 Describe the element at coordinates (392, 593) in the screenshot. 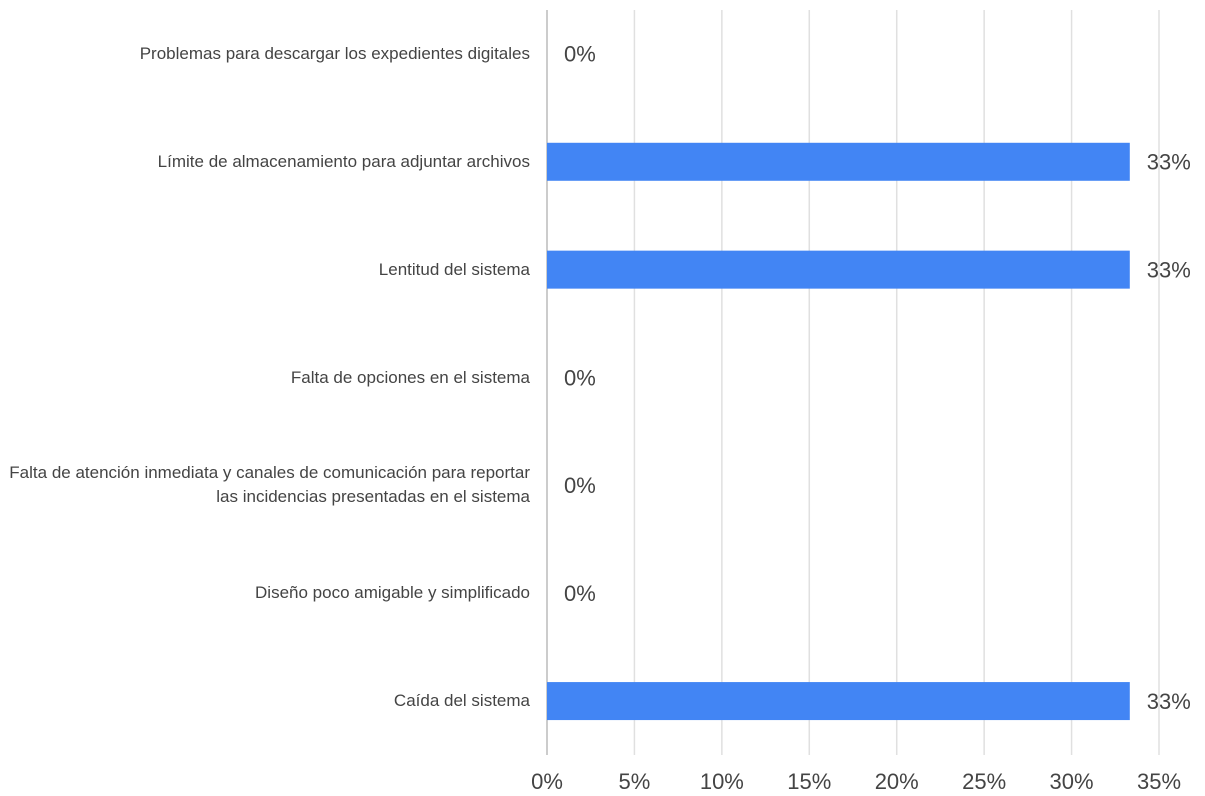

I see `category-label: Diseño poco amigable y simplificado` at that location.